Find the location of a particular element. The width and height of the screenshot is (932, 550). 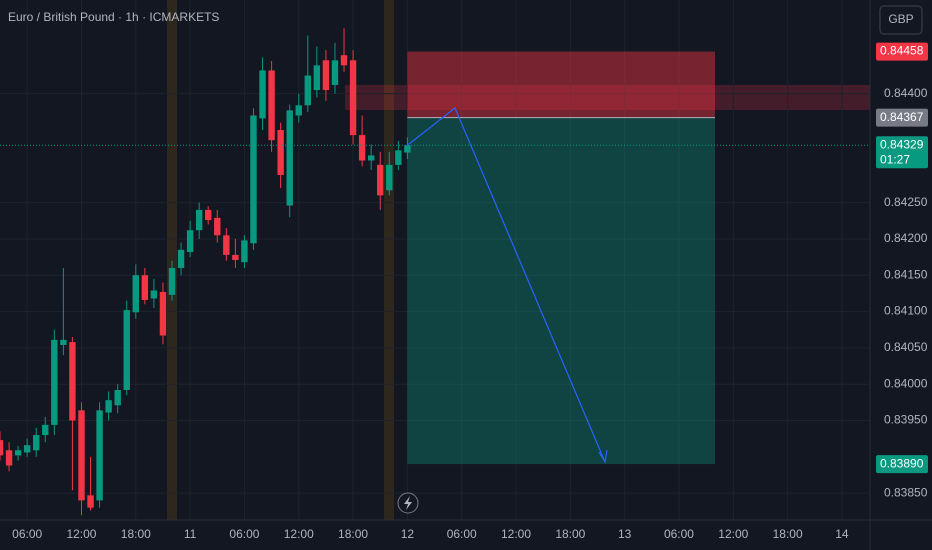

y-tick-label: 0.84400 is located at coordinates (906, 93).